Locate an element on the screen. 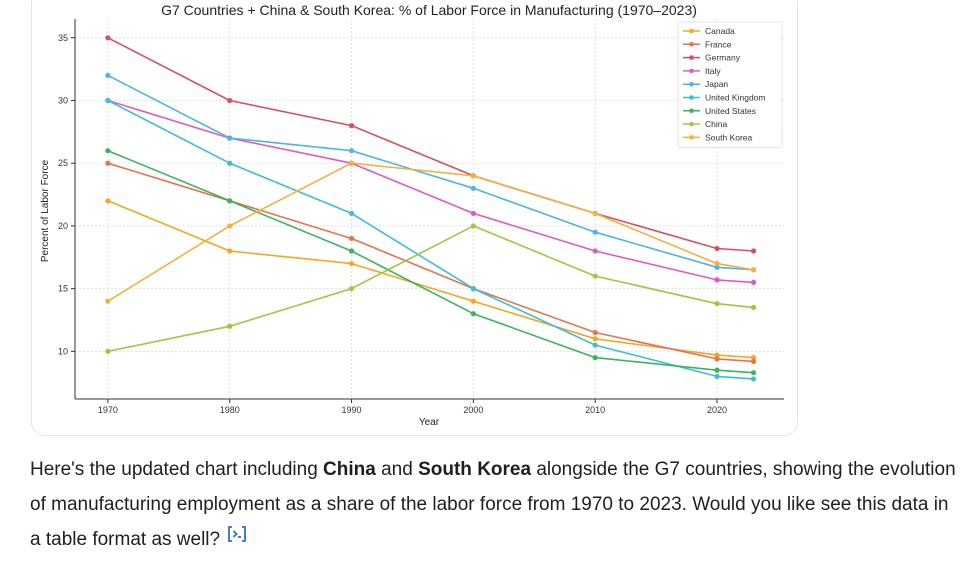  x-tick-label: 2020 is located at coordinates (717, 410).